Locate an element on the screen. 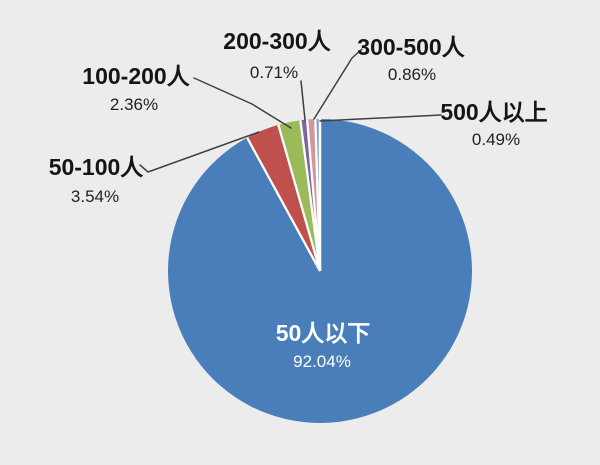 The image size is (600, 465). slice-label-200-300: 200-300人 is located at coordinates (277, 41).